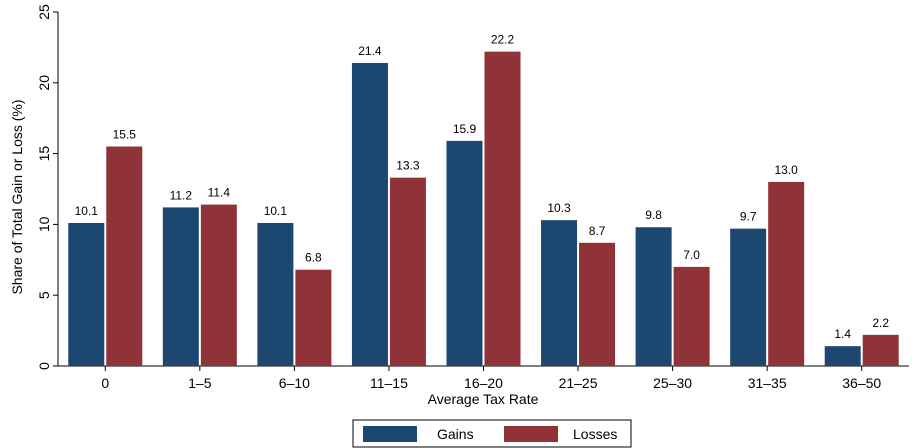 This screenshot has width=924, height=448. I want to click on data-label-losses: 7.0, so click(691, 255).